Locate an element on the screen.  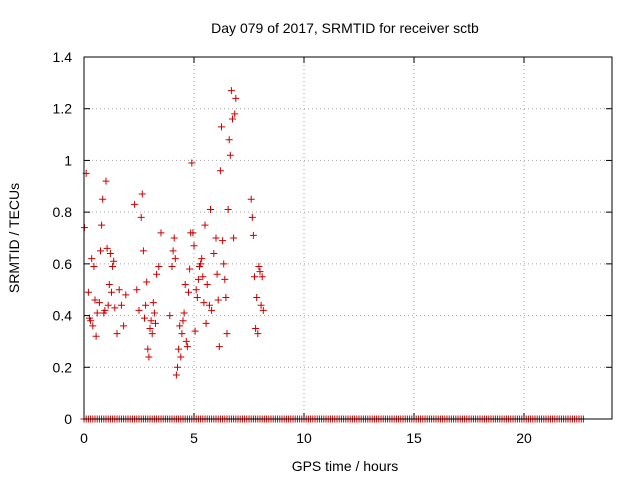
y-tick-label: 0.2 is located at coordinates (63, 367).